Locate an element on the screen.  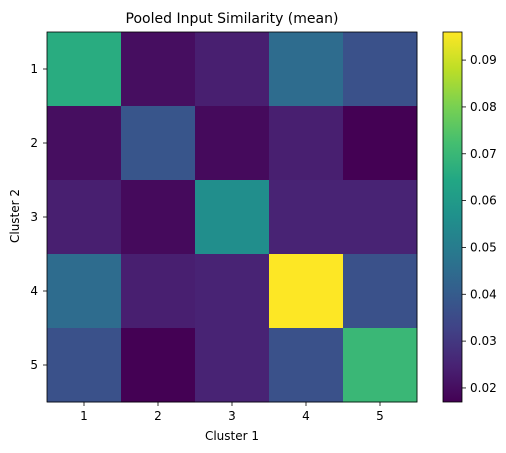
x-tick-label: 3 is located at coordinates (232, 416).